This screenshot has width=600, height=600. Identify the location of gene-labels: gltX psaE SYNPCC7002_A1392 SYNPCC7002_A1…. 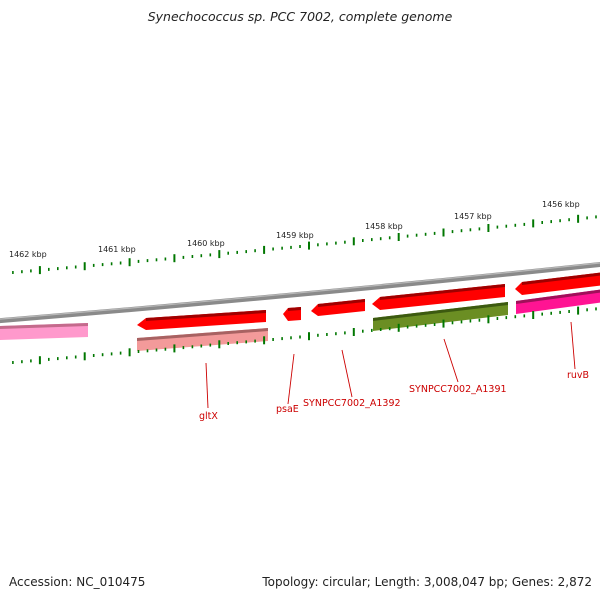
(394, 396).